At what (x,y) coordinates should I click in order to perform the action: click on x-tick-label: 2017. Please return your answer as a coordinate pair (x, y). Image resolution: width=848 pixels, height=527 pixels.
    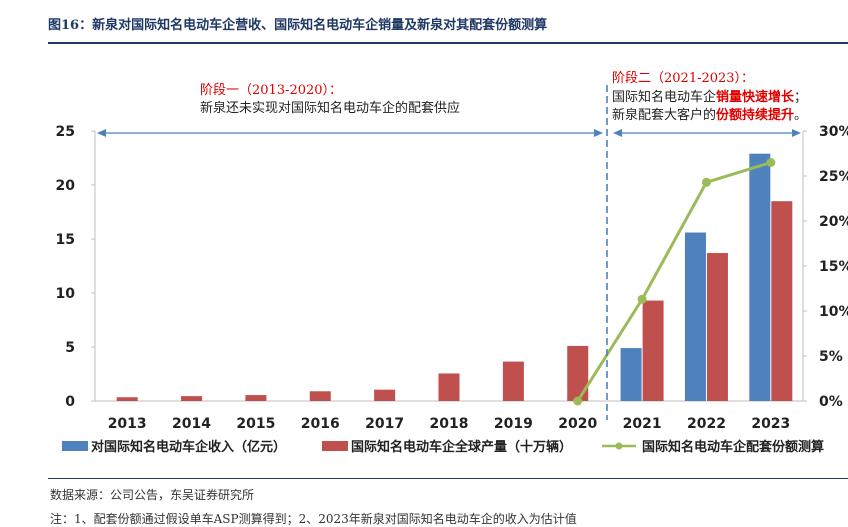
    Looking at the image, I should click on (384, 424).